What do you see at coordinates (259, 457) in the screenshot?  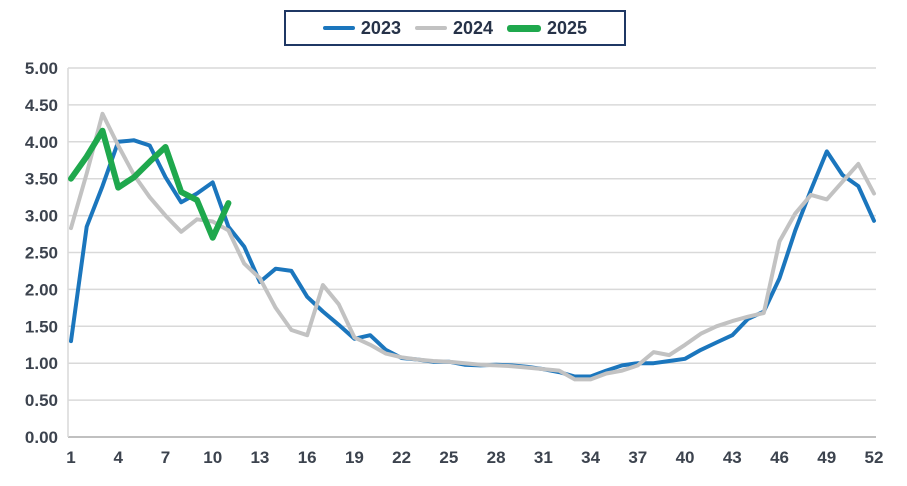 I see `x-tick-label: 13` at bounding box center [259, 457].